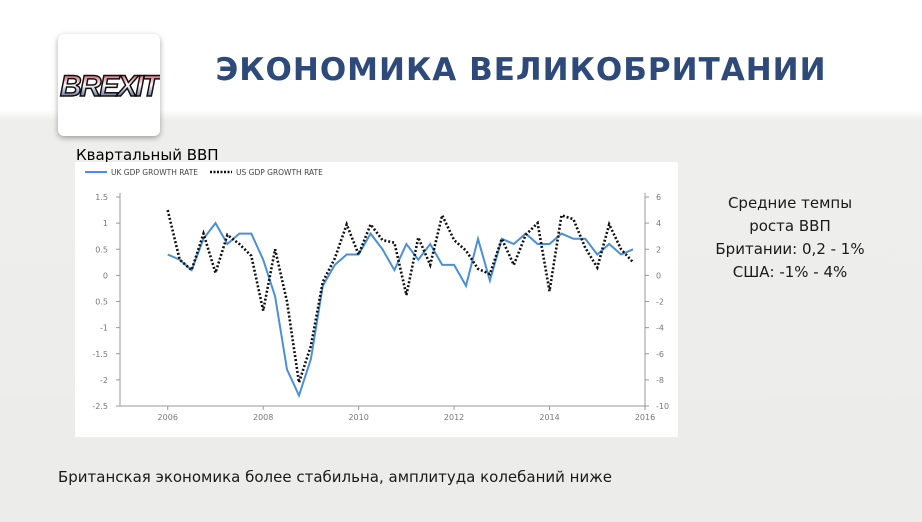 This screenshot has width=922, height=522. I want to click on y-right-tick-label: -4, so click(660, 328).